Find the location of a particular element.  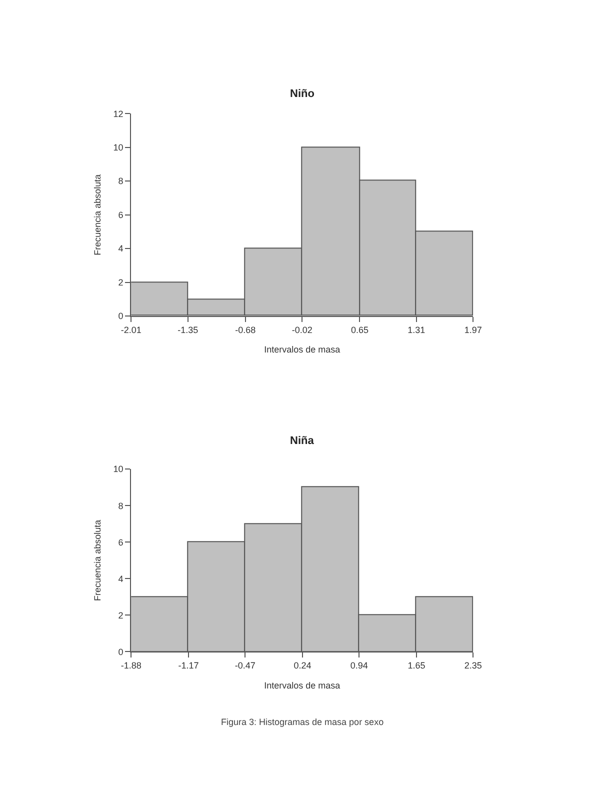

x-tick-label: -0.02 is located at coordinates (302, 329).